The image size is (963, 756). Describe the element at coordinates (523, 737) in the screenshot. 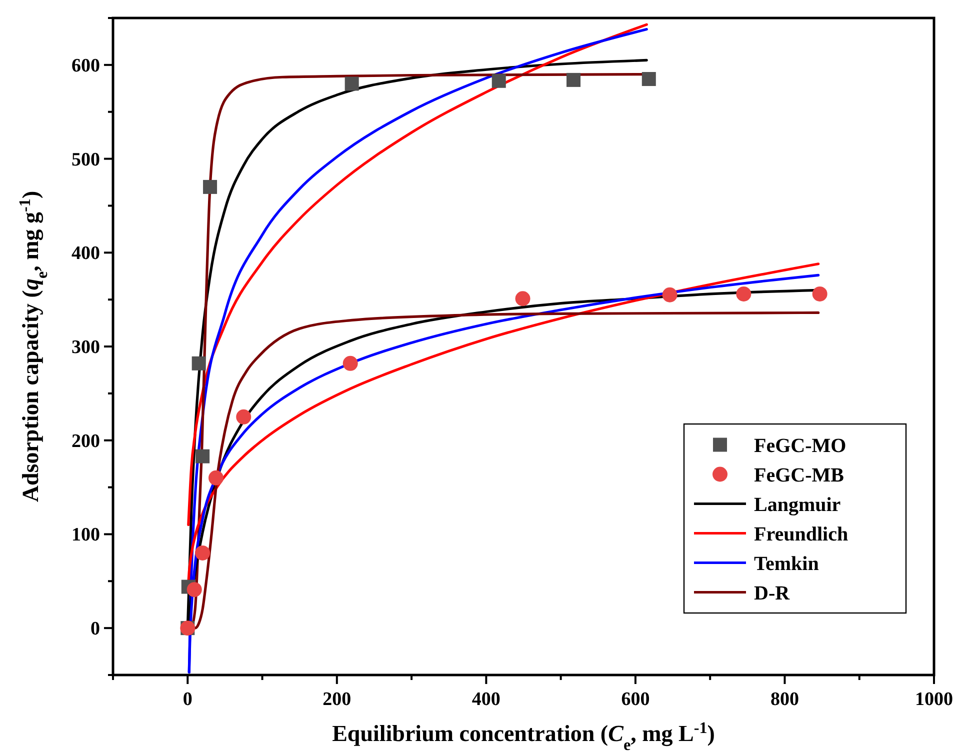

I see `x-axis-title: Equilibrium concentration (C$_{e}$, mg L$^{-1}$)` at that location.